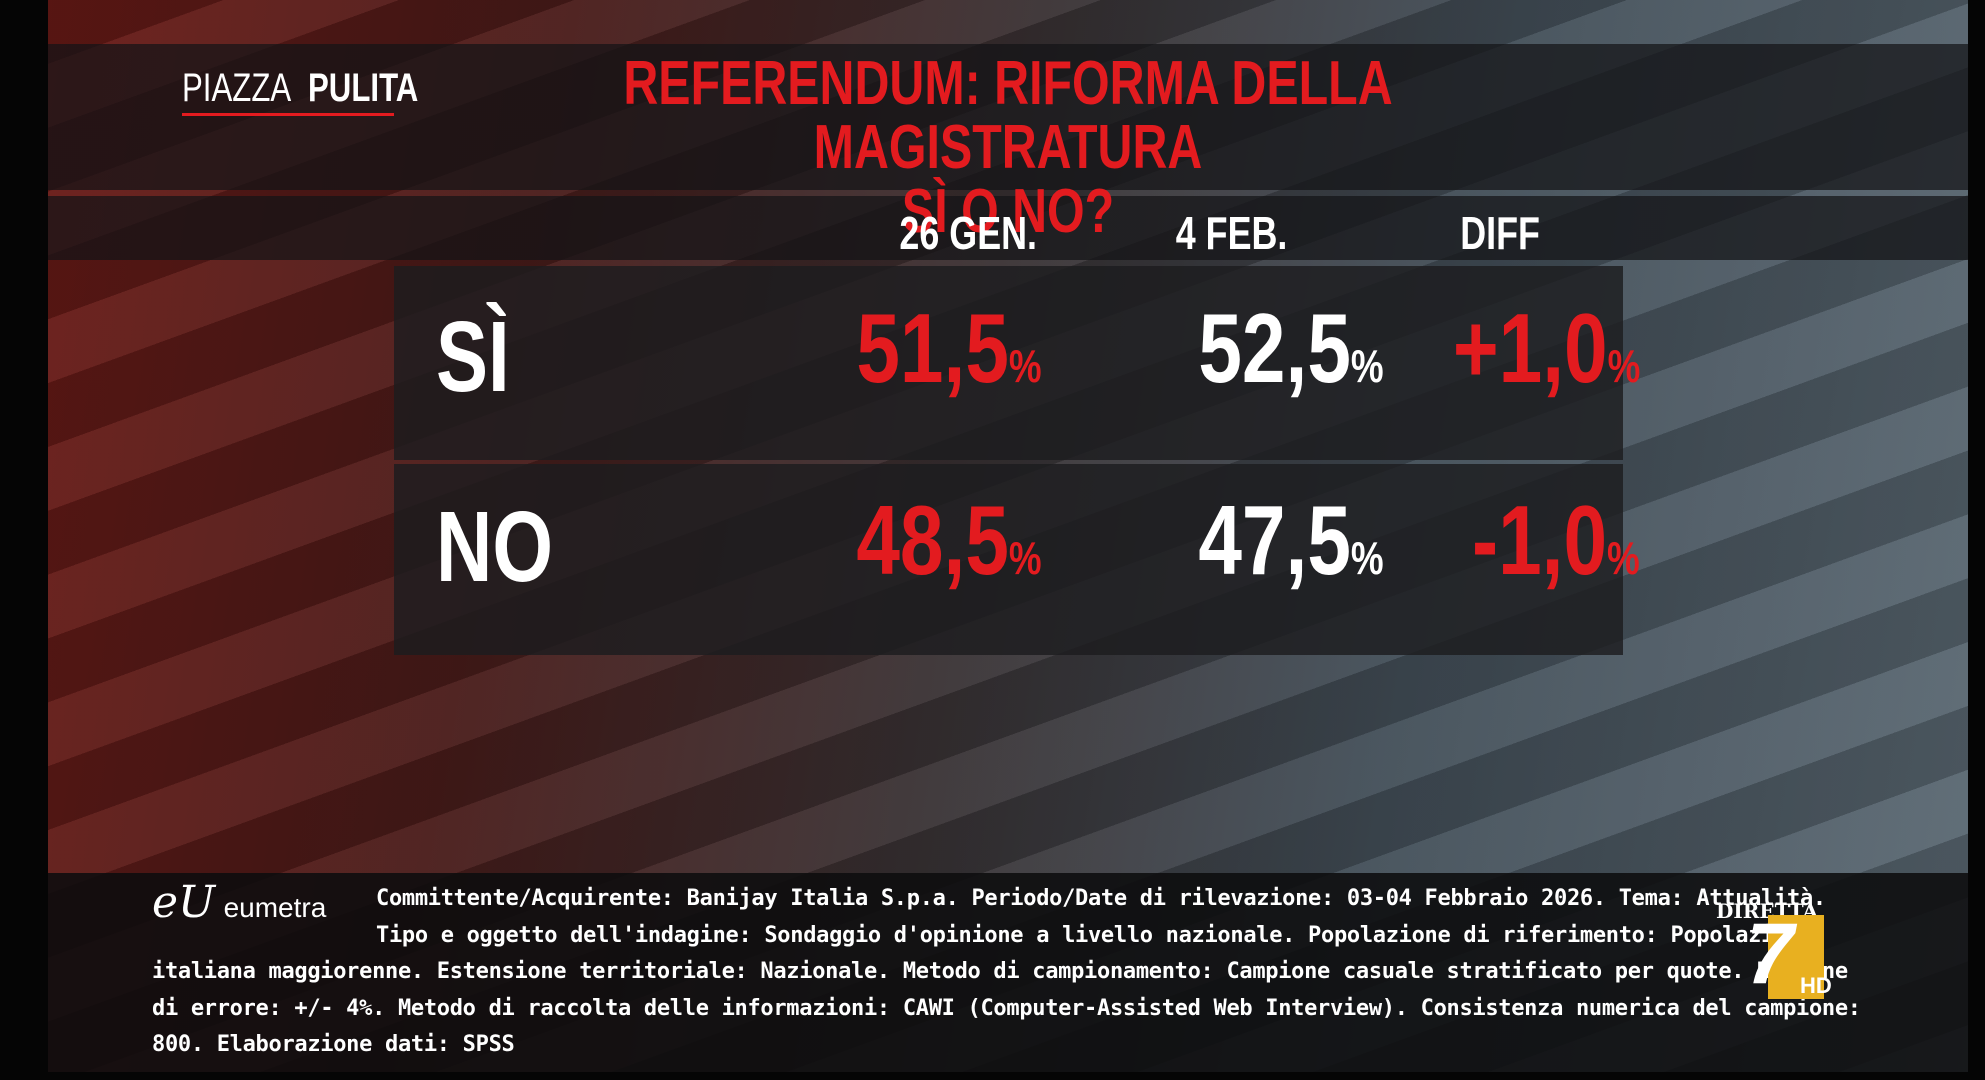 The height and width of the screenshot is (1080, 1985). I want to click on cell-value: 51,5, so click(933, 348).